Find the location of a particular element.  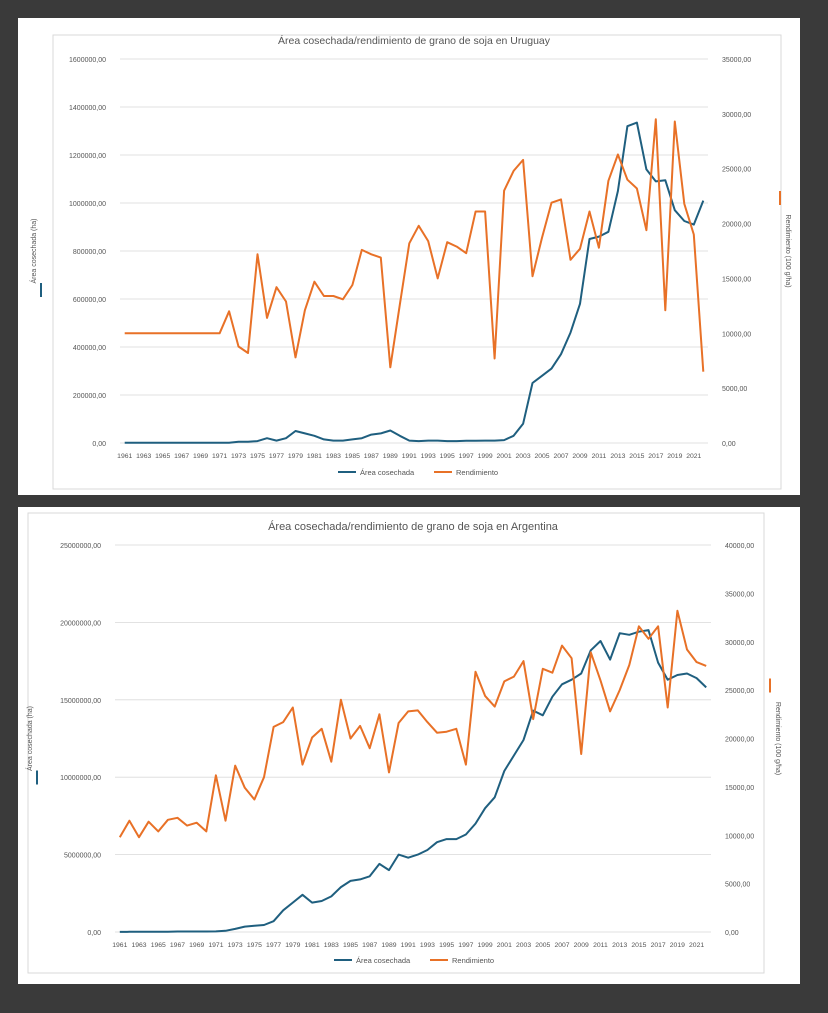

uruguay-y2-axis-title: Rendimiento (100 g/ha) is located at coordinates (787, 250).